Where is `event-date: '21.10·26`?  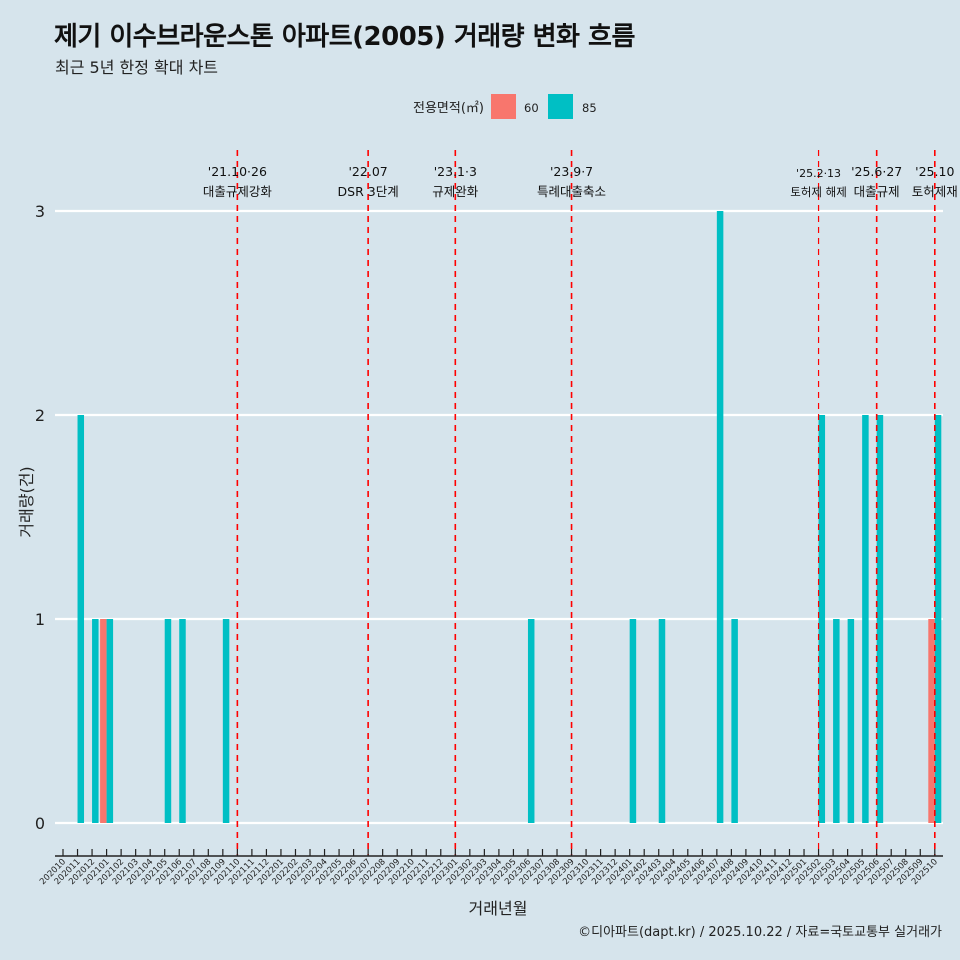
event-date: '21.10·26 is located at coordinates (237, 171).